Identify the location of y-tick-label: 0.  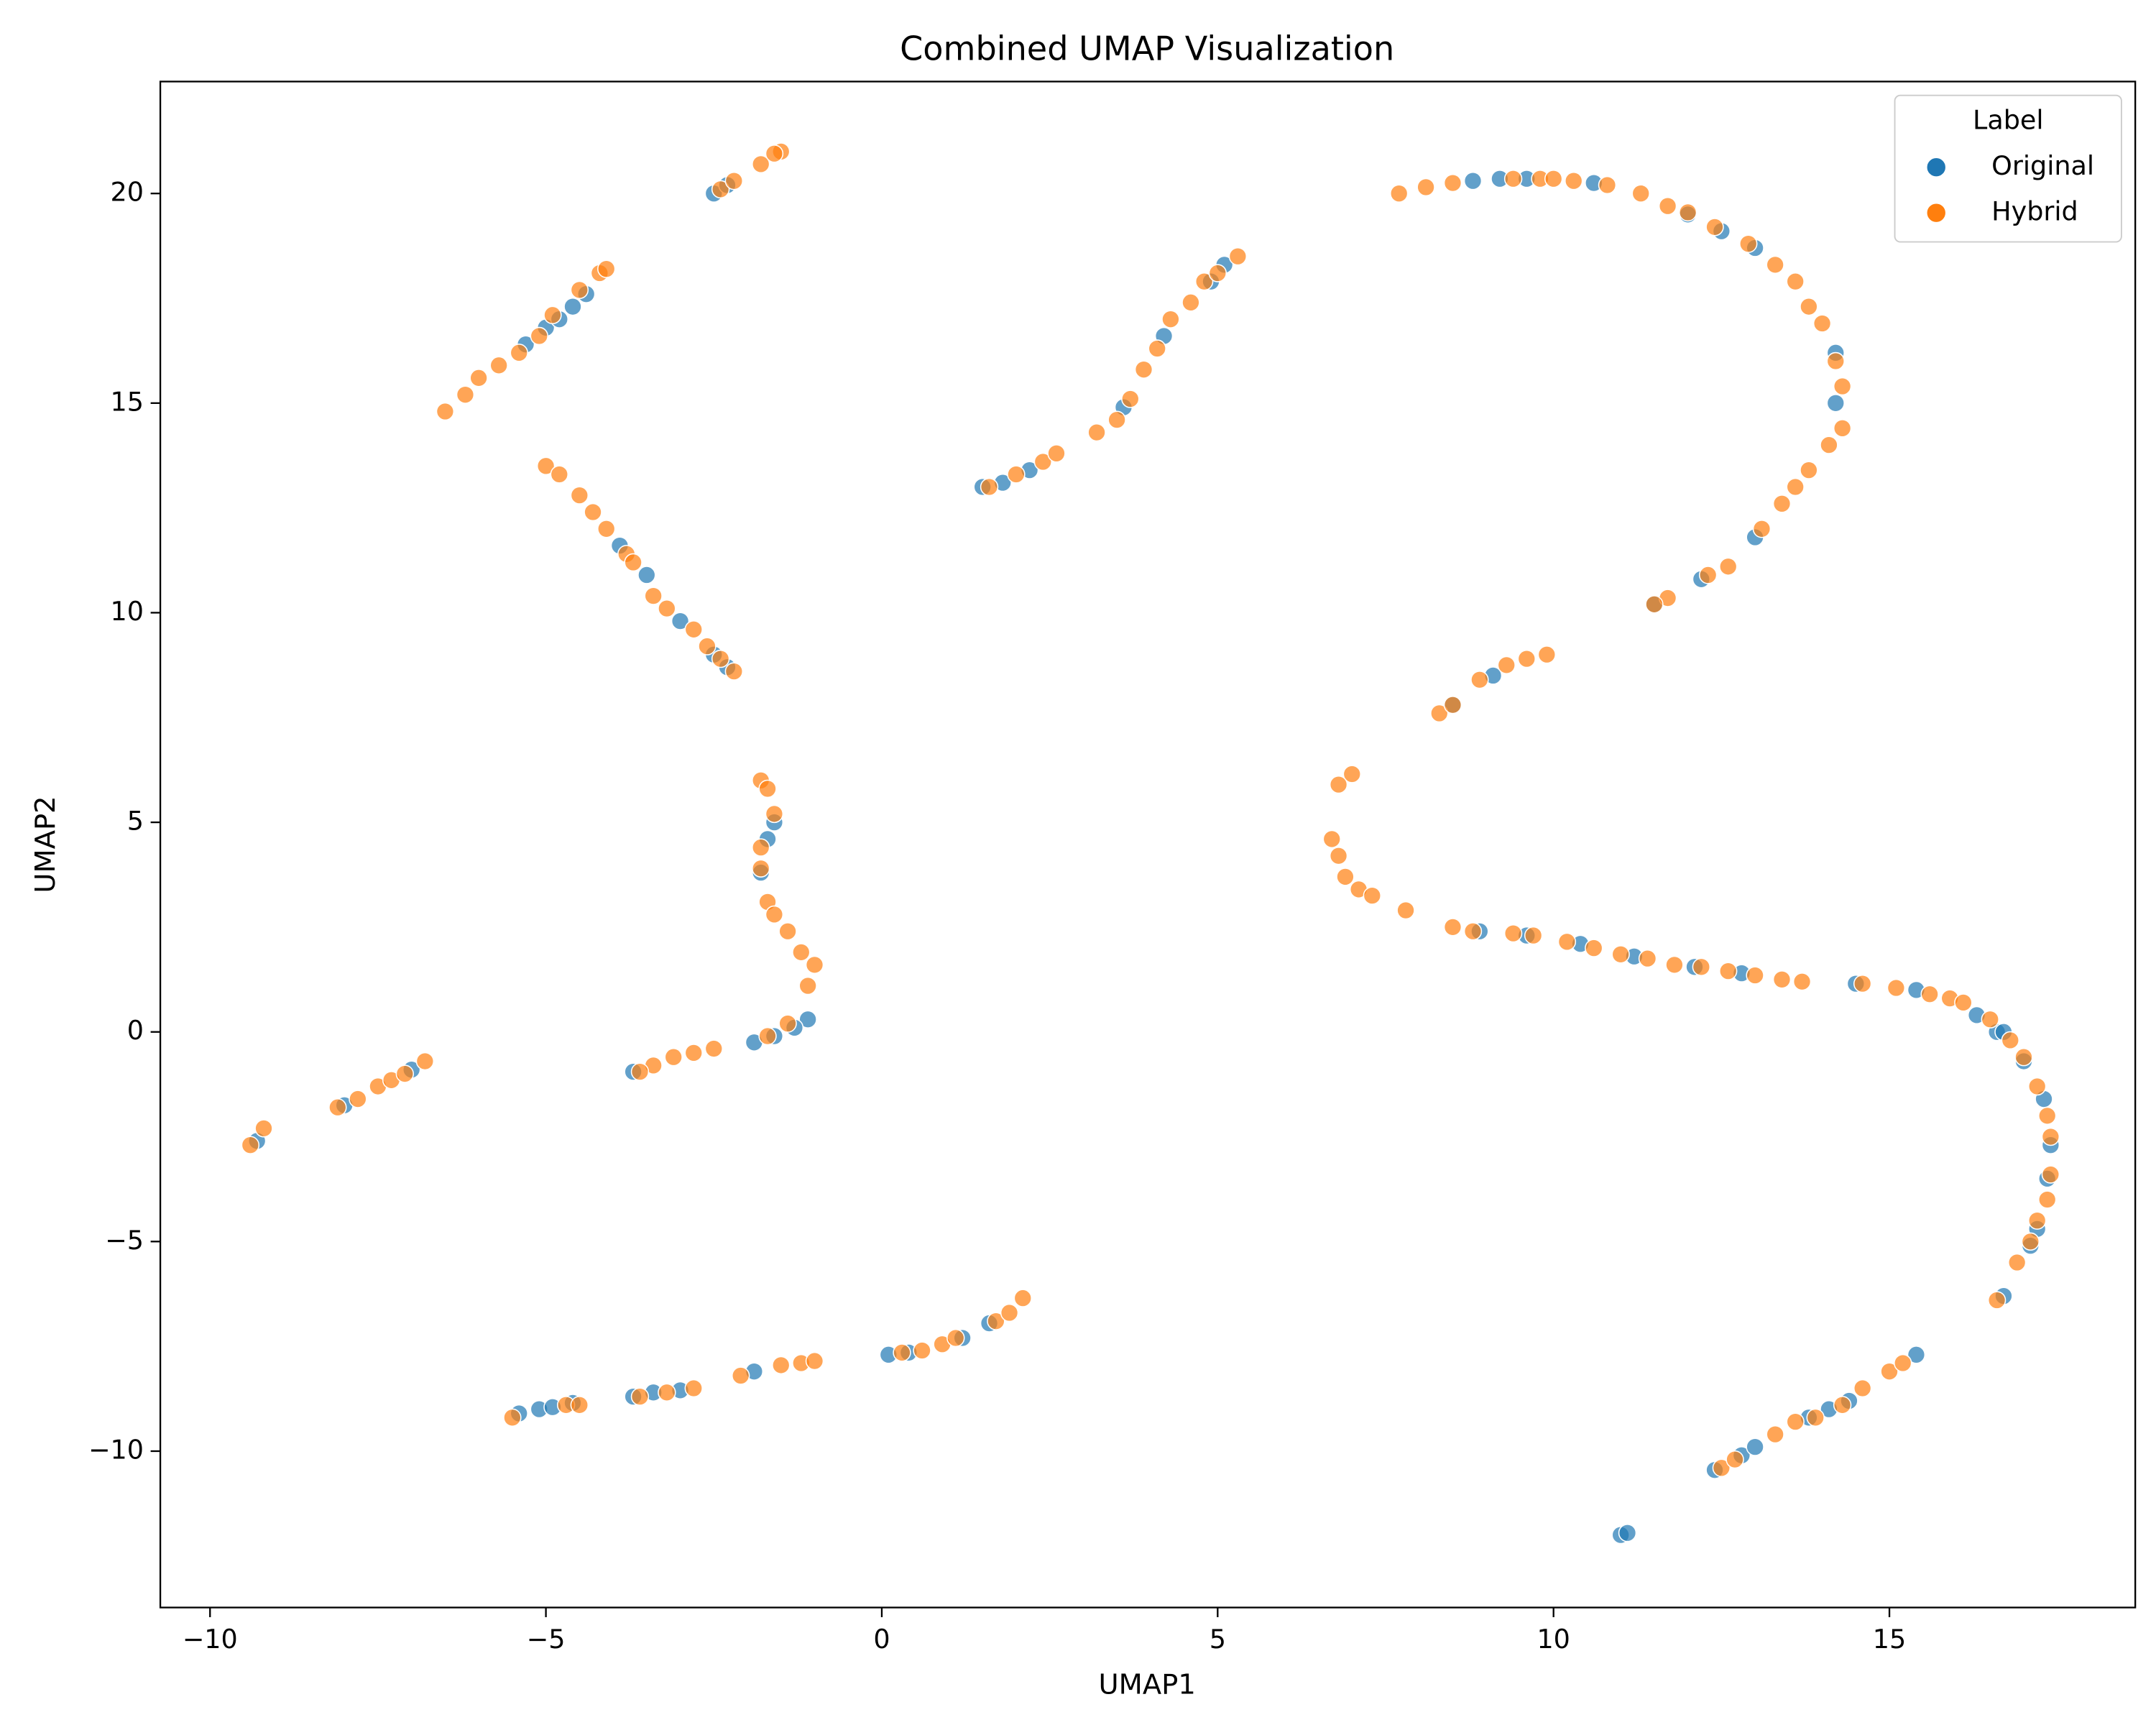
(135, 1030).